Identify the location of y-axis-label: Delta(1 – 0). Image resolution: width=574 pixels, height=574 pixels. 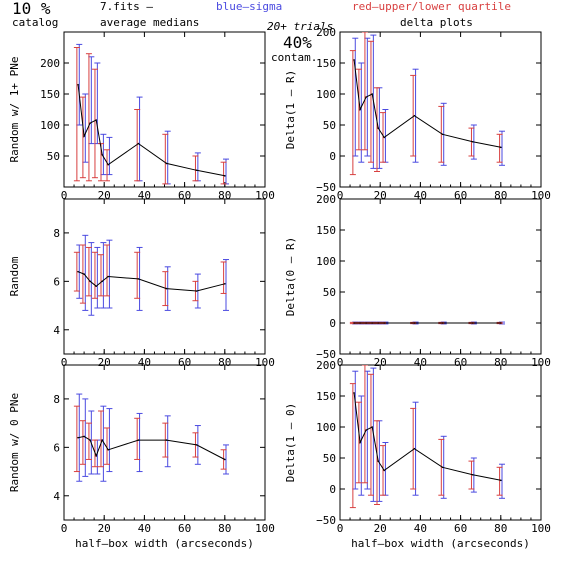
(290, 442).